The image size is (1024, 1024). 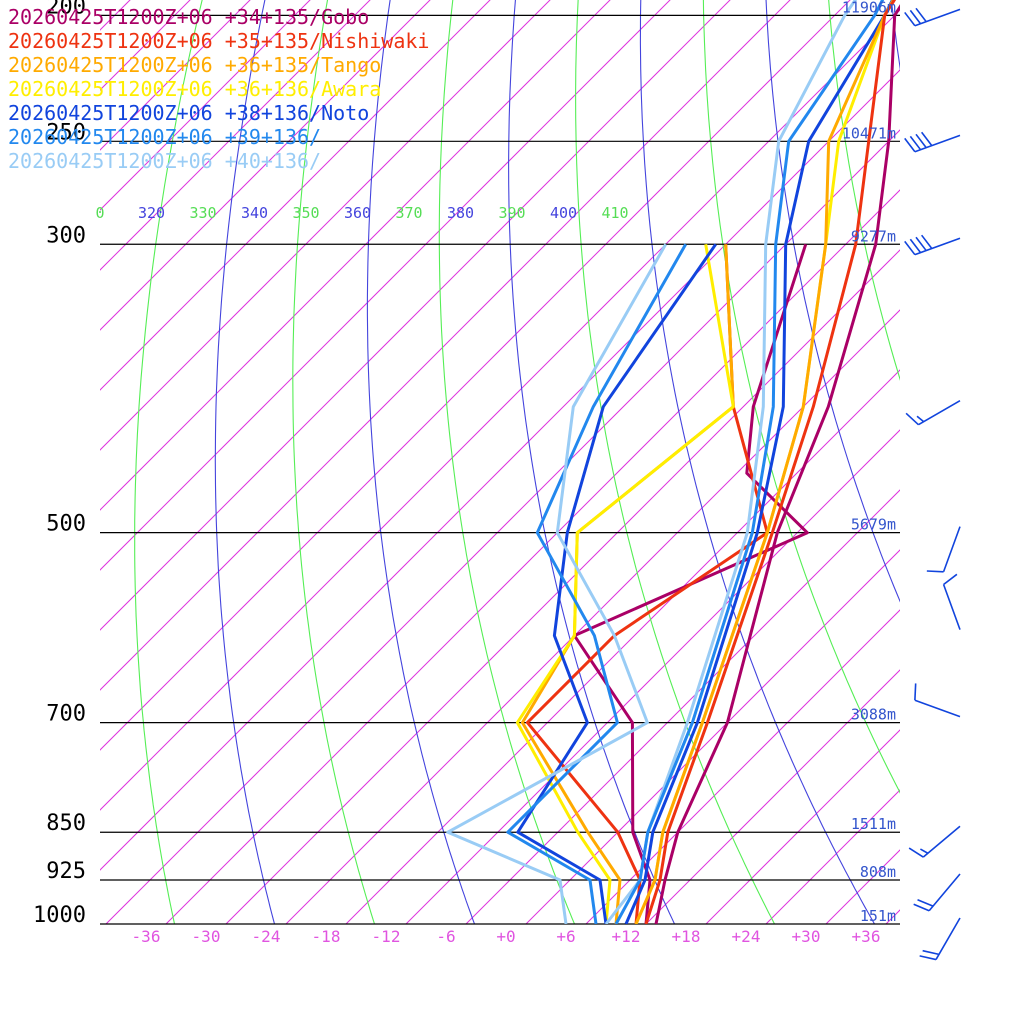 What do you see at coordinates (869, 133) in the screenshot?
I see `height-label: 10471m` at bounding box center [869, 133].